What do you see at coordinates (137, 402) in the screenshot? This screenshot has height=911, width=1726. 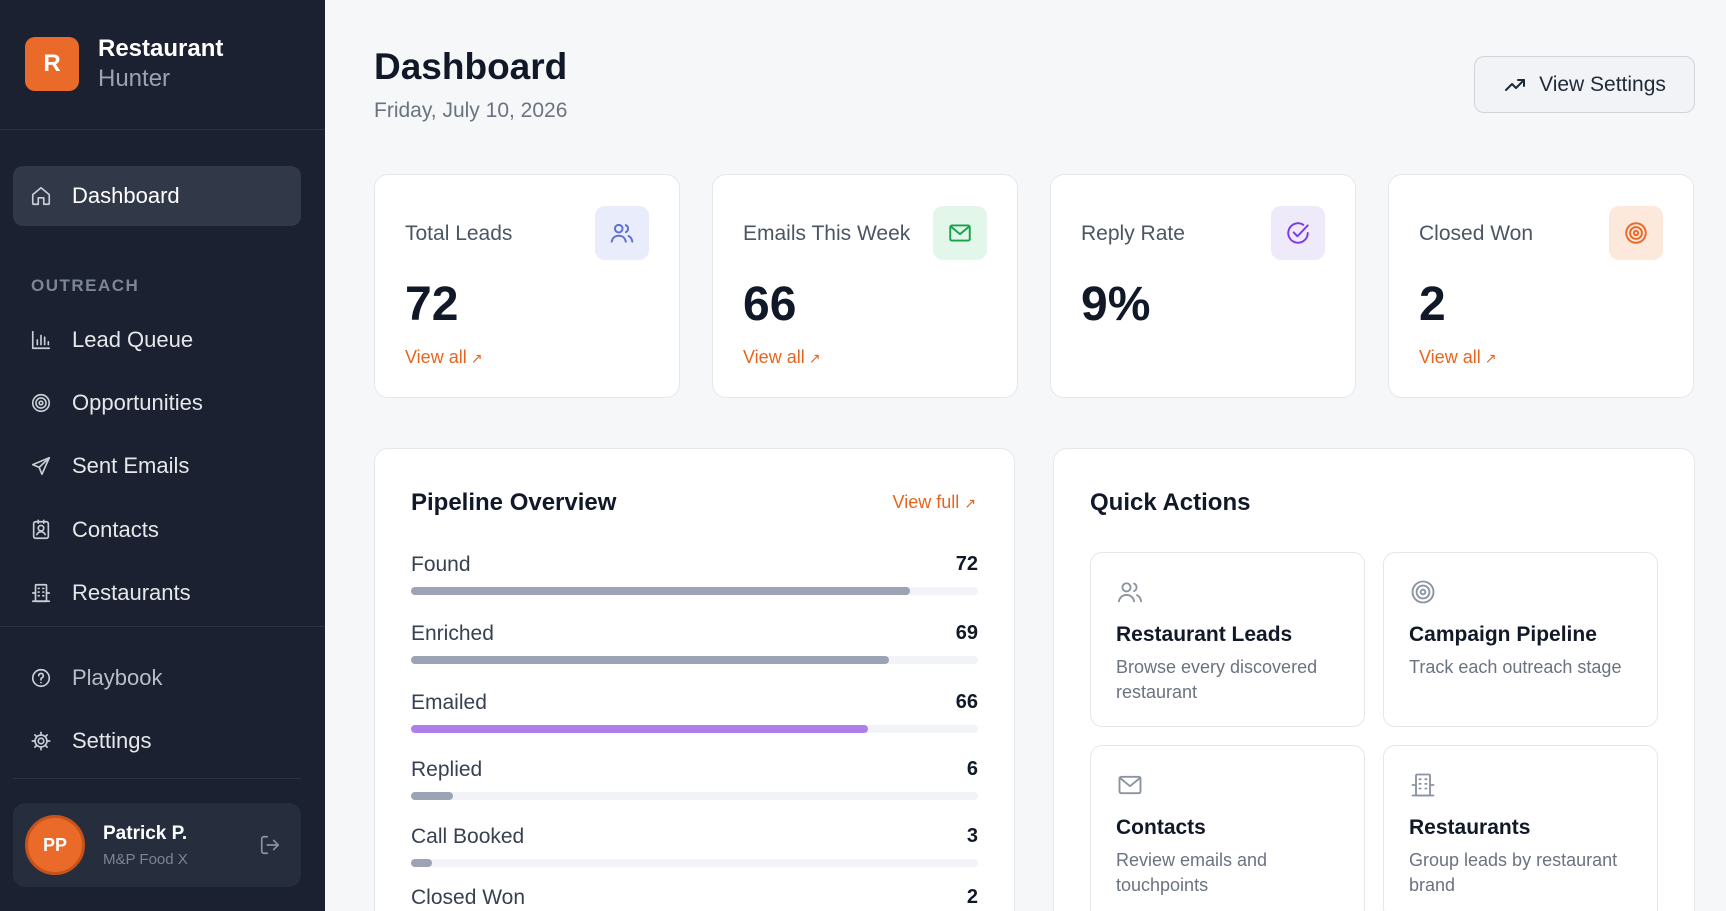 I see `sidebar-item-label: Opportunities` at bounding box center [137, 402].